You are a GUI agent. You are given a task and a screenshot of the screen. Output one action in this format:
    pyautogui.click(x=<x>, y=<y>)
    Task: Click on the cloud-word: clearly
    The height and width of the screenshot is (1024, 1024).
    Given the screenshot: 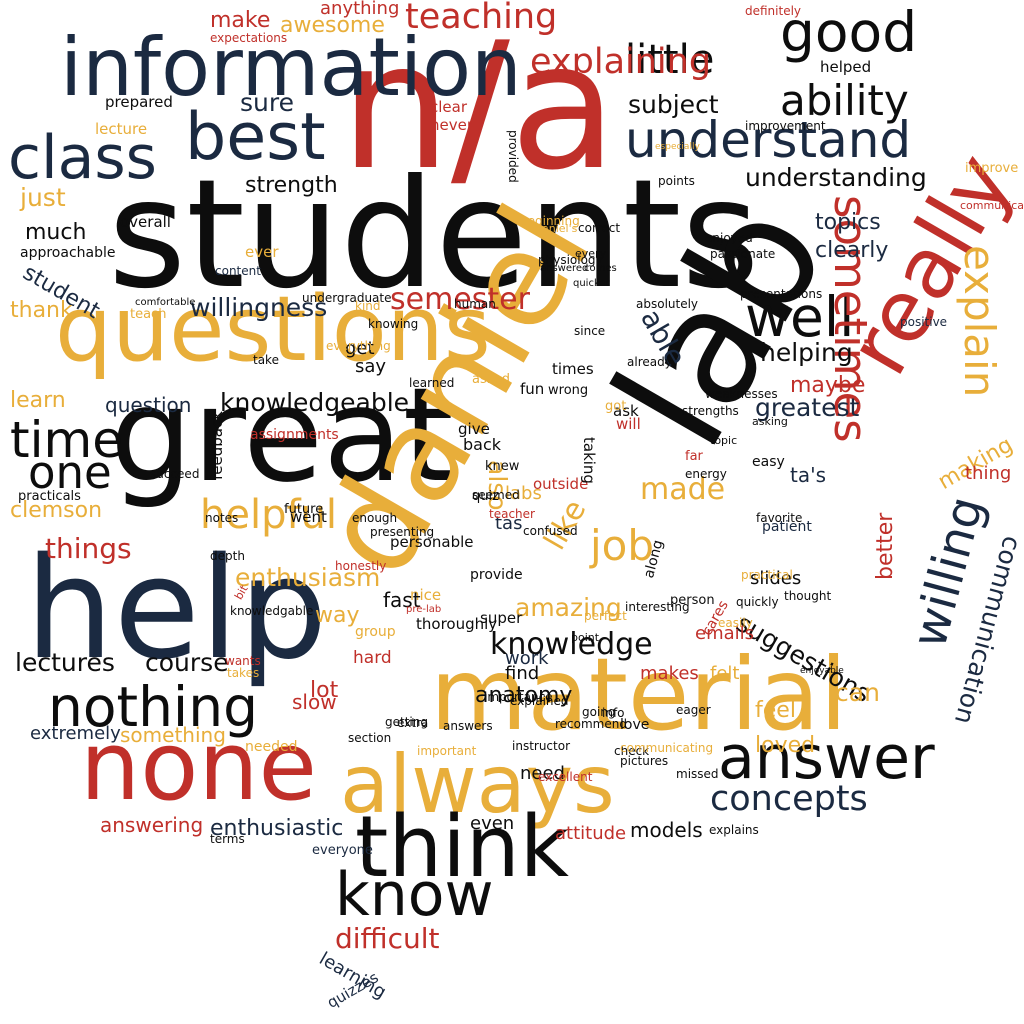 What is the action you would take?
    pyautogui.click(x=852, y=250)
    